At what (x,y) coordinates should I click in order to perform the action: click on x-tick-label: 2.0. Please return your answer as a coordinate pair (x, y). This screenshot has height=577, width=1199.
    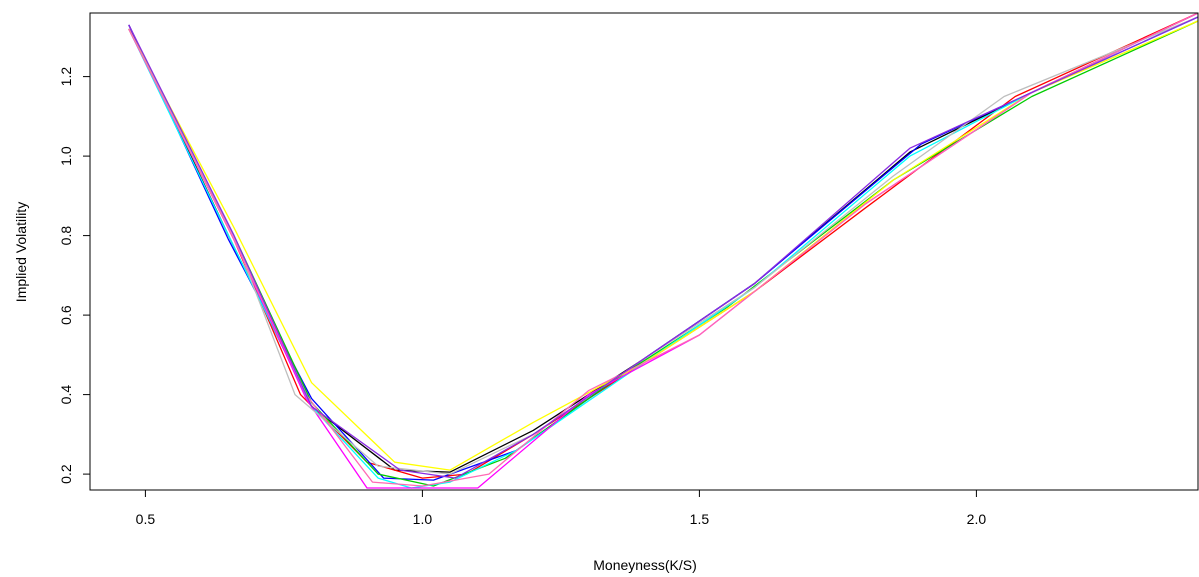
    Looking at the image, I should click on (977, 519).